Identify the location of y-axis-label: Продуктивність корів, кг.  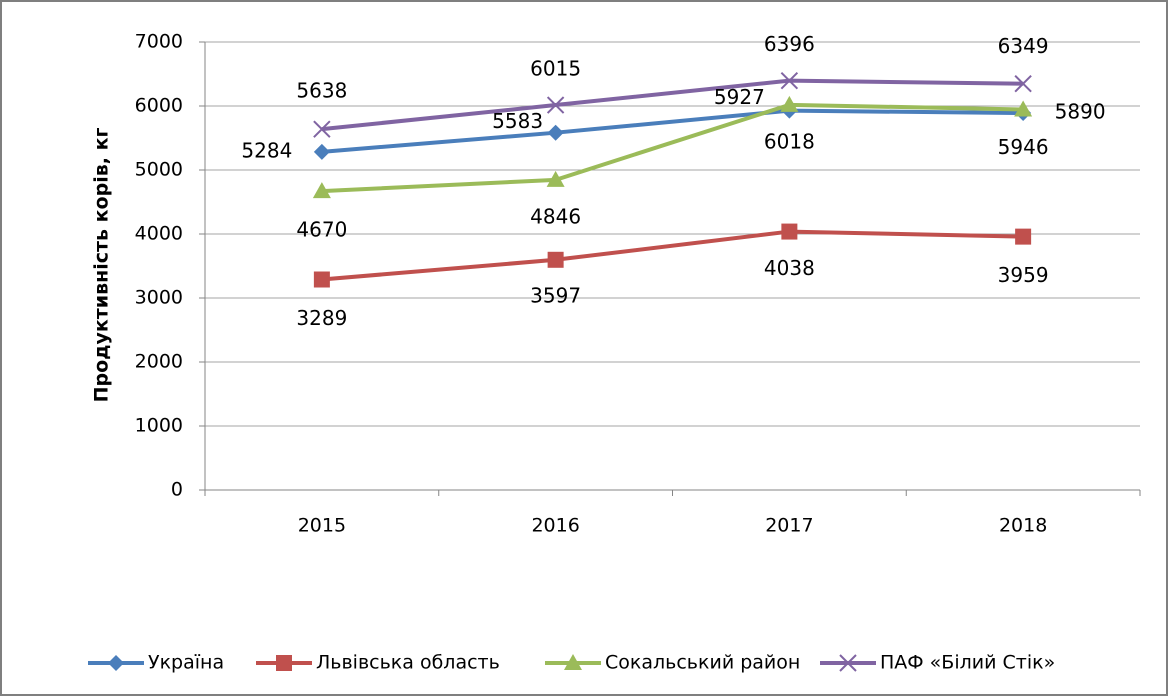
(102, 265).